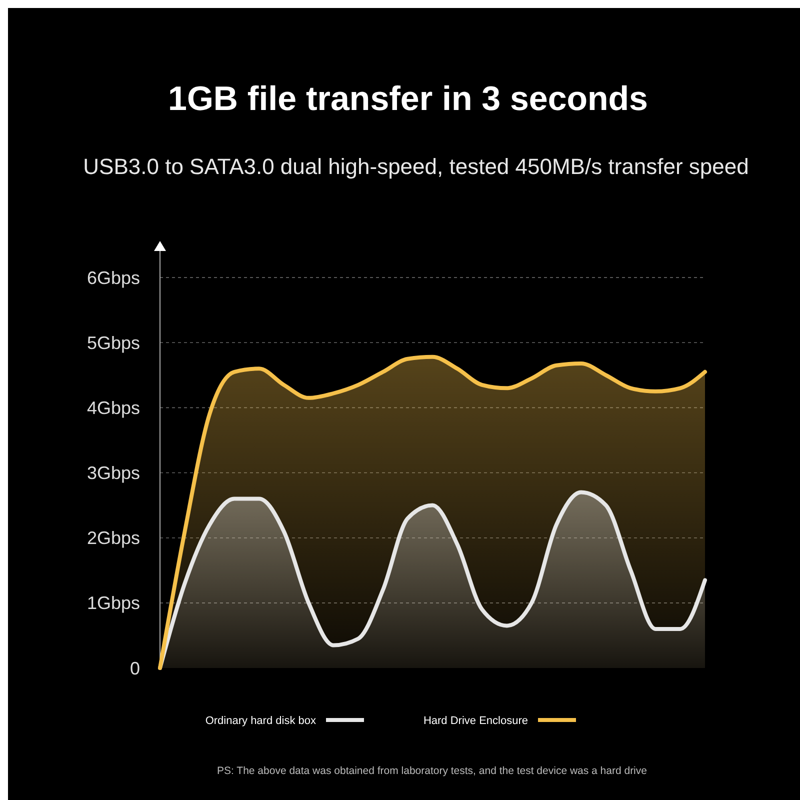  What do you see at coordinates (432, 771) in the screenshot?
I see `text: PS: The above data was obtained from laboratory tests, and the test device was a hard drive` at bounding box center [432, 771].